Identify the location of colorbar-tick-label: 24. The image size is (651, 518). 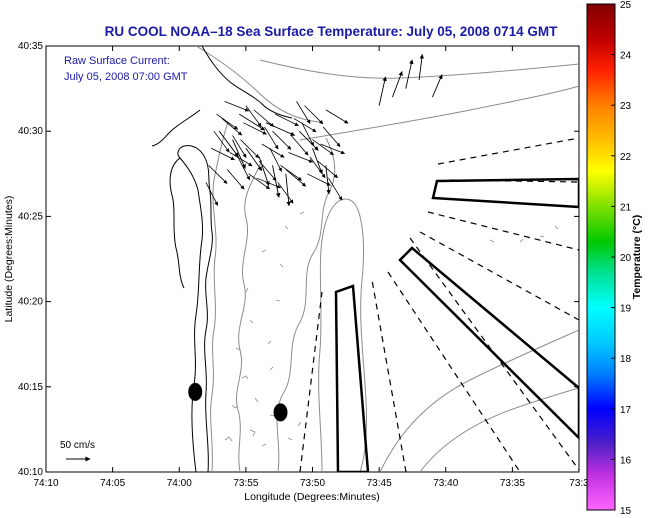
(626, 56).